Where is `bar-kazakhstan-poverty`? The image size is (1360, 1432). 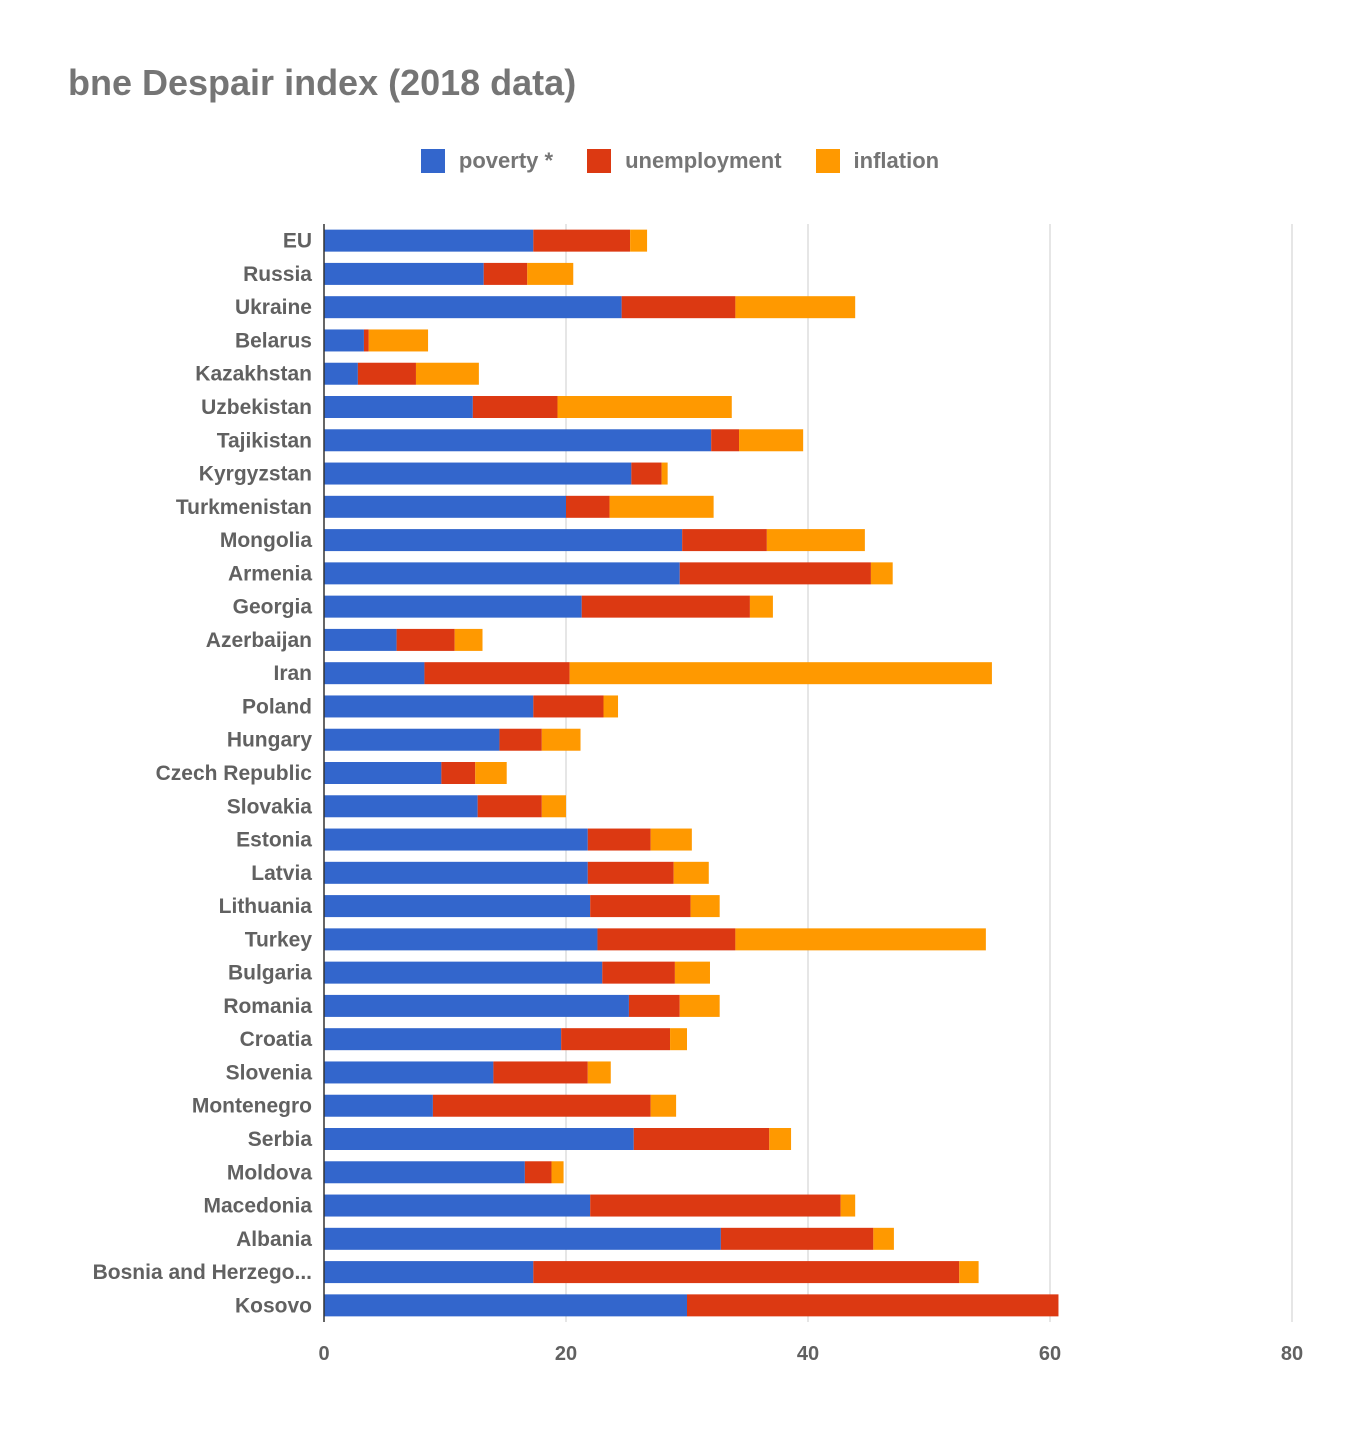
bar-kazakhstan-poverty is located at coordinates (341, 373).